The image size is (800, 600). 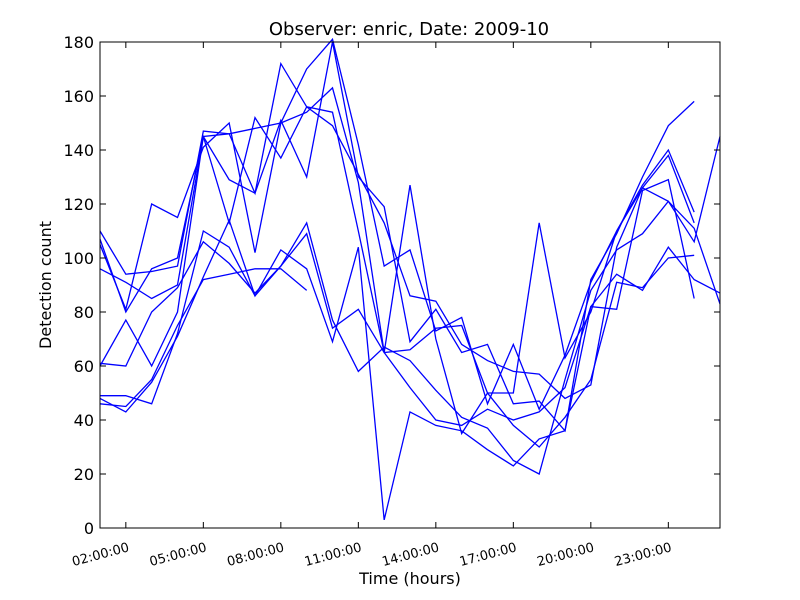 I want to click on y-tick-label: 160, so click(x=78, y=96).